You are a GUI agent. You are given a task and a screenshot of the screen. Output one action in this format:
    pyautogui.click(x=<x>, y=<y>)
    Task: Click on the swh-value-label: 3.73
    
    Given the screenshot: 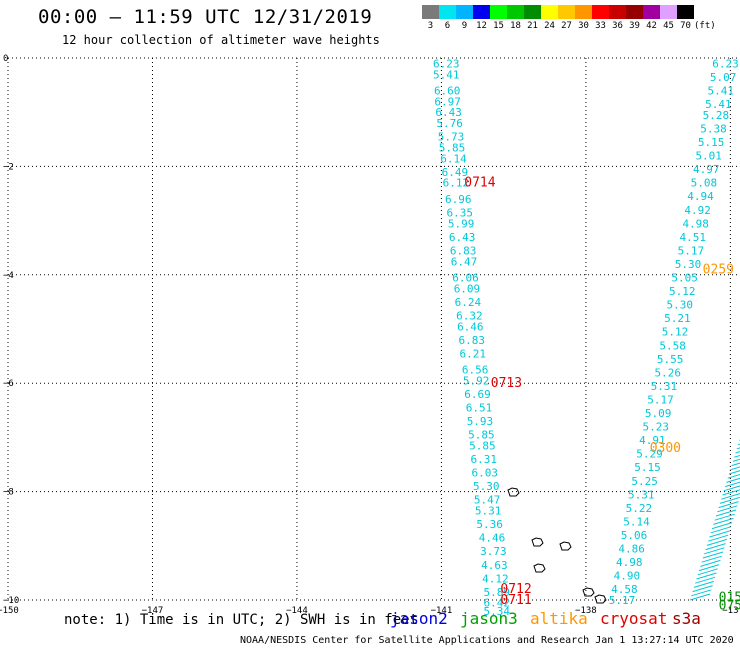 What is the action you would take?
    pyautogui.click(x=493, y=551)
    